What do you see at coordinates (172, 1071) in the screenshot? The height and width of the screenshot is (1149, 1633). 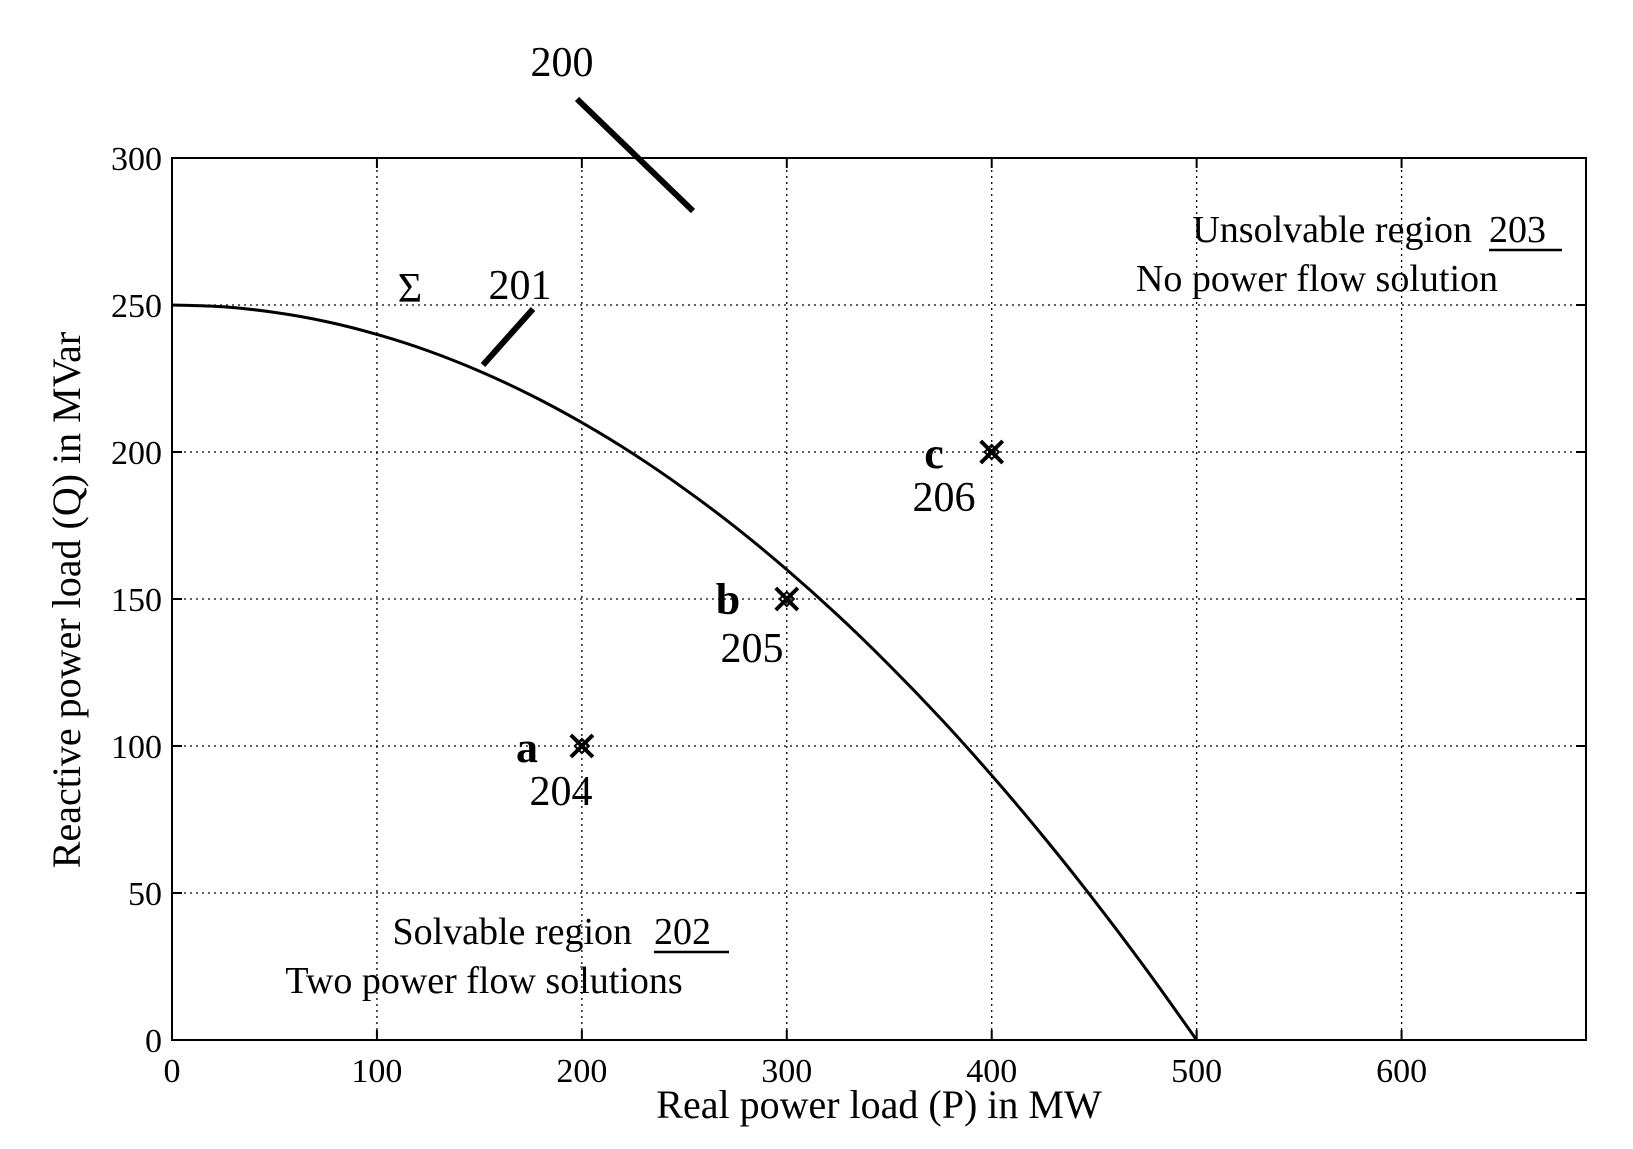 I see `x-tick-label: 0` at bounding box center [172, 1071].